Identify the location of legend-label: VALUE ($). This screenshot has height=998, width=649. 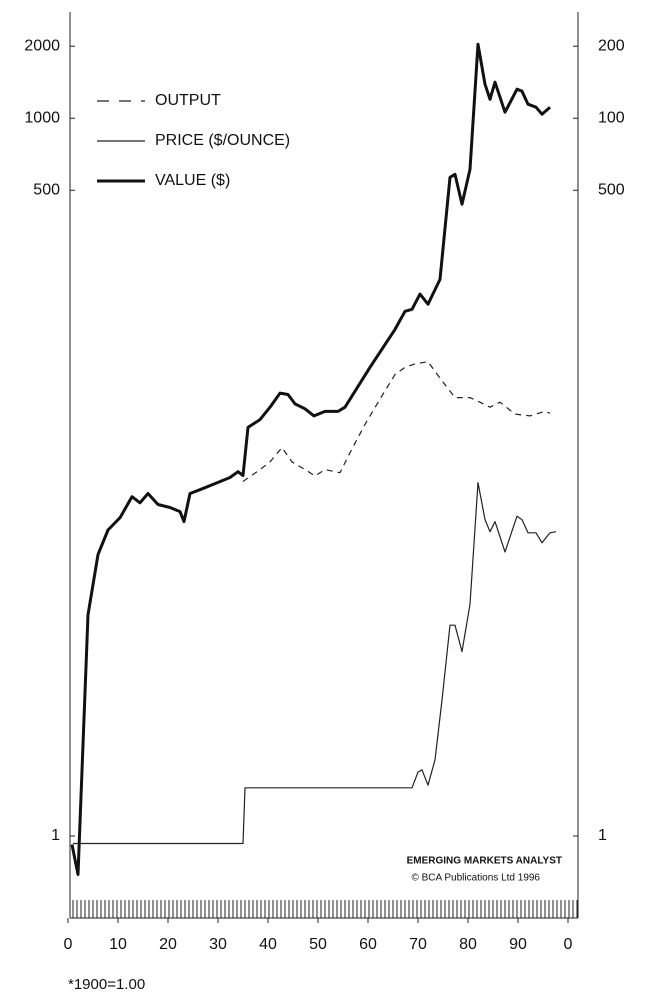
(192, 180).